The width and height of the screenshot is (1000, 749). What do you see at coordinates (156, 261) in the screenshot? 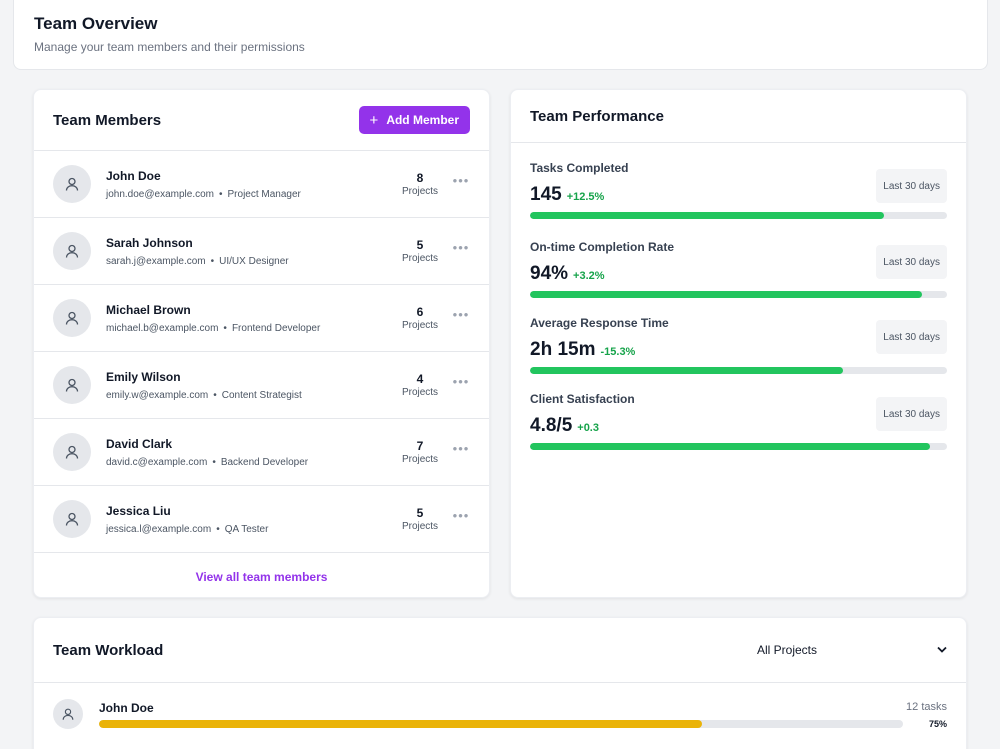
I see `member-email: sarah.j@example.com` at bounding box center [156, 261].